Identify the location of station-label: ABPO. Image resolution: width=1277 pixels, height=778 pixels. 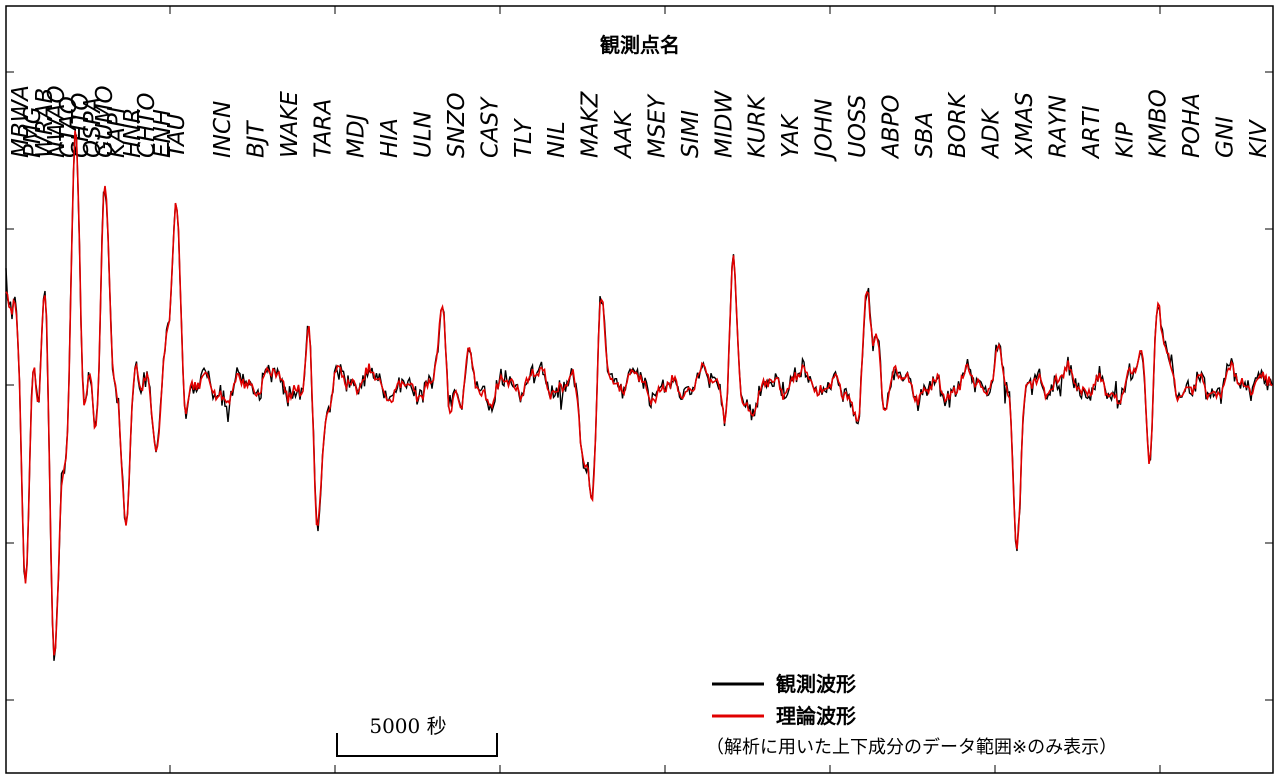
(891, 128).